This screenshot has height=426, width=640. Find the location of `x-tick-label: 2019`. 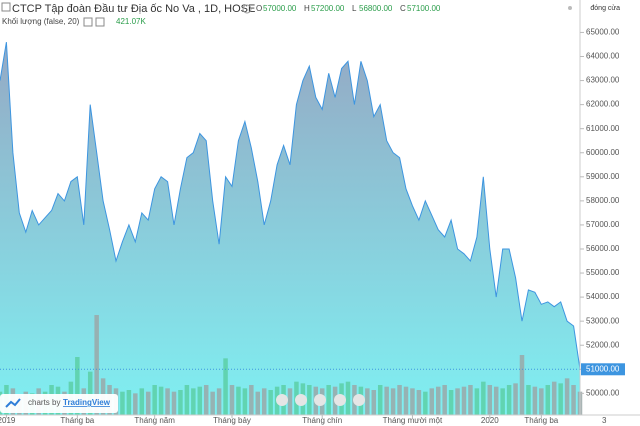

x-tick-label: 2019 is located at coordinates (8, 420).